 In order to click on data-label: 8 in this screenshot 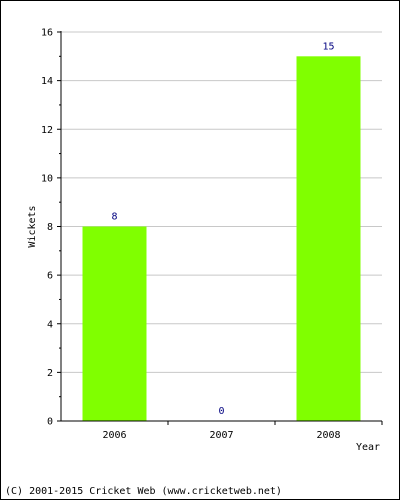, I will do `click(114, 217)`.